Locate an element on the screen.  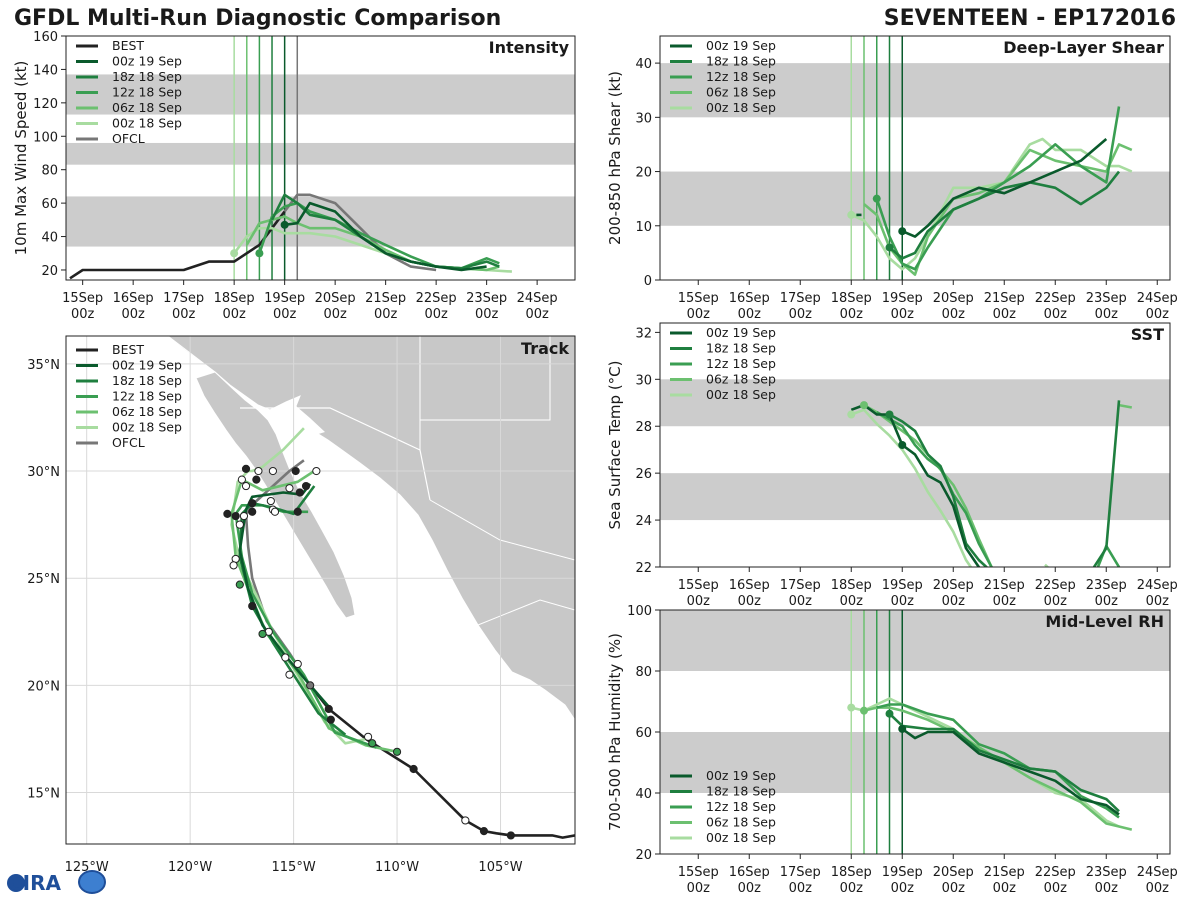
rh-series-12z-18-sep is located at coordinates (998, 761).